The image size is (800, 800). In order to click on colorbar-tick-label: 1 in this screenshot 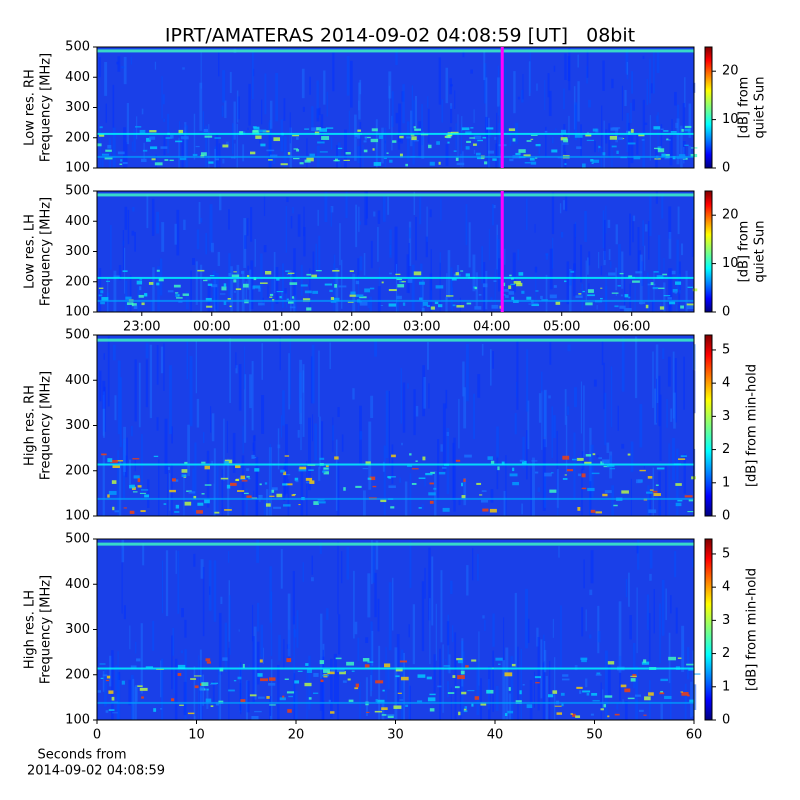, I will do `click(726, 686)`.